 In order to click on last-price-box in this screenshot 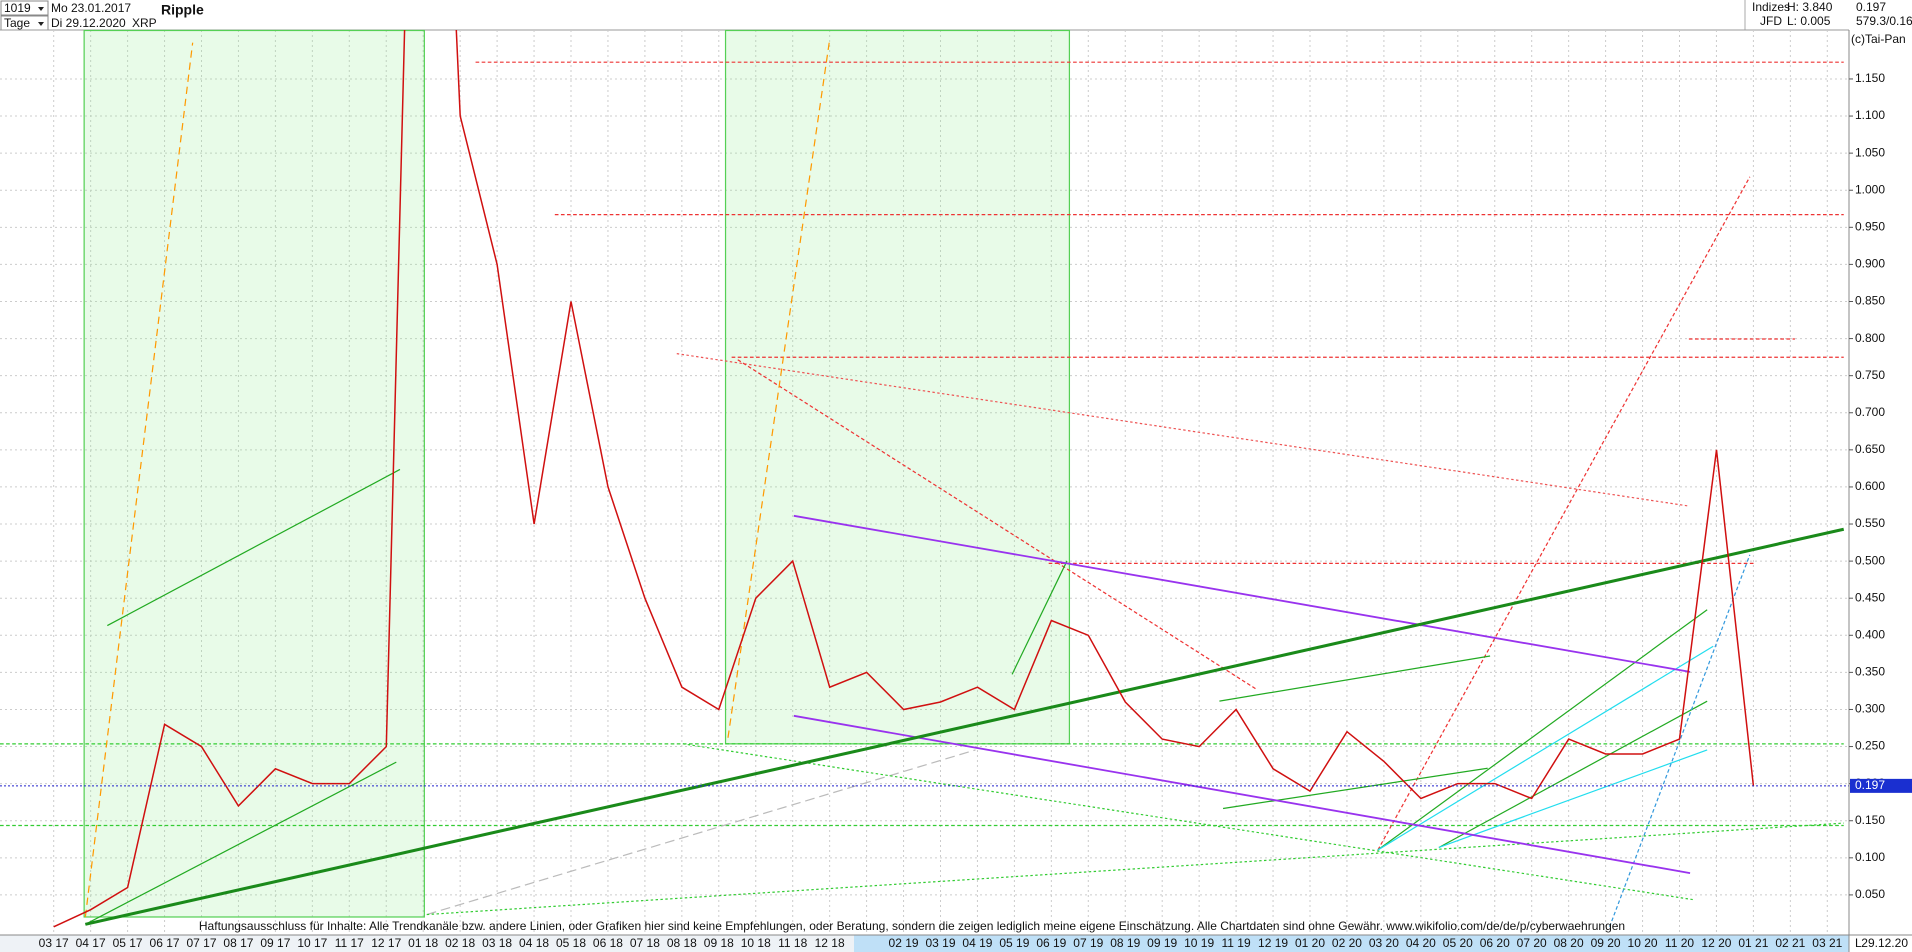, I will do `click(1881, 785)`.